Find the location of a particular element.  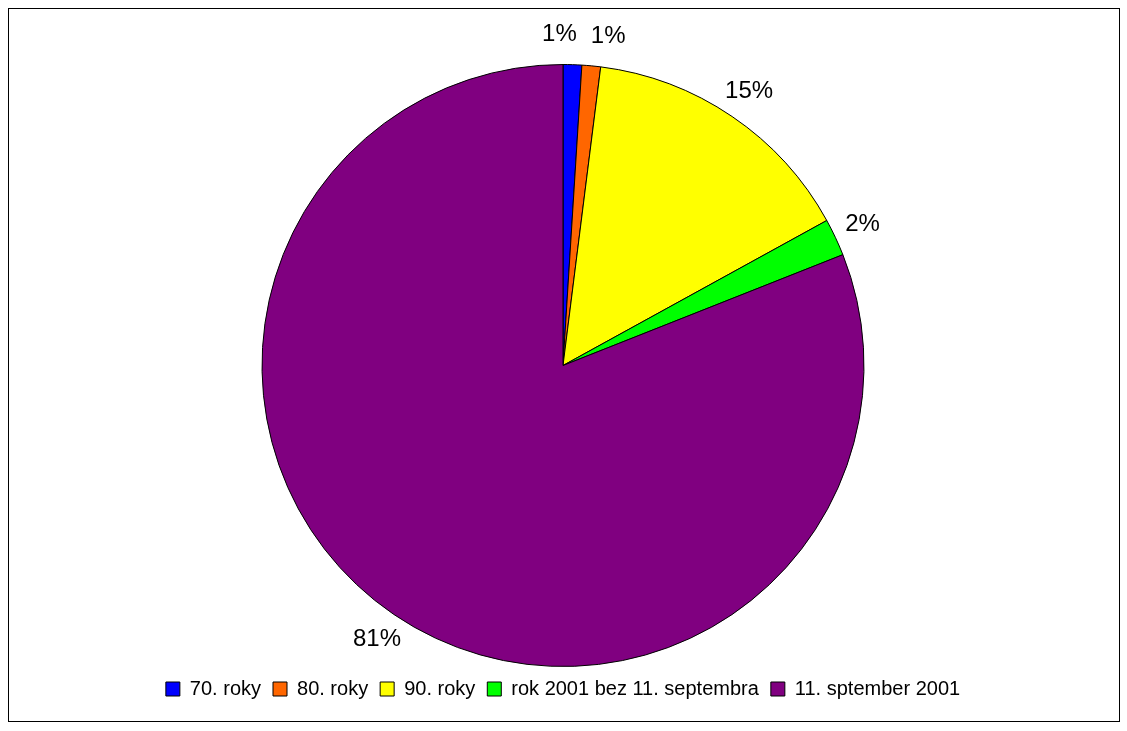

data-label: 15% is located at coordinates (749, 90).